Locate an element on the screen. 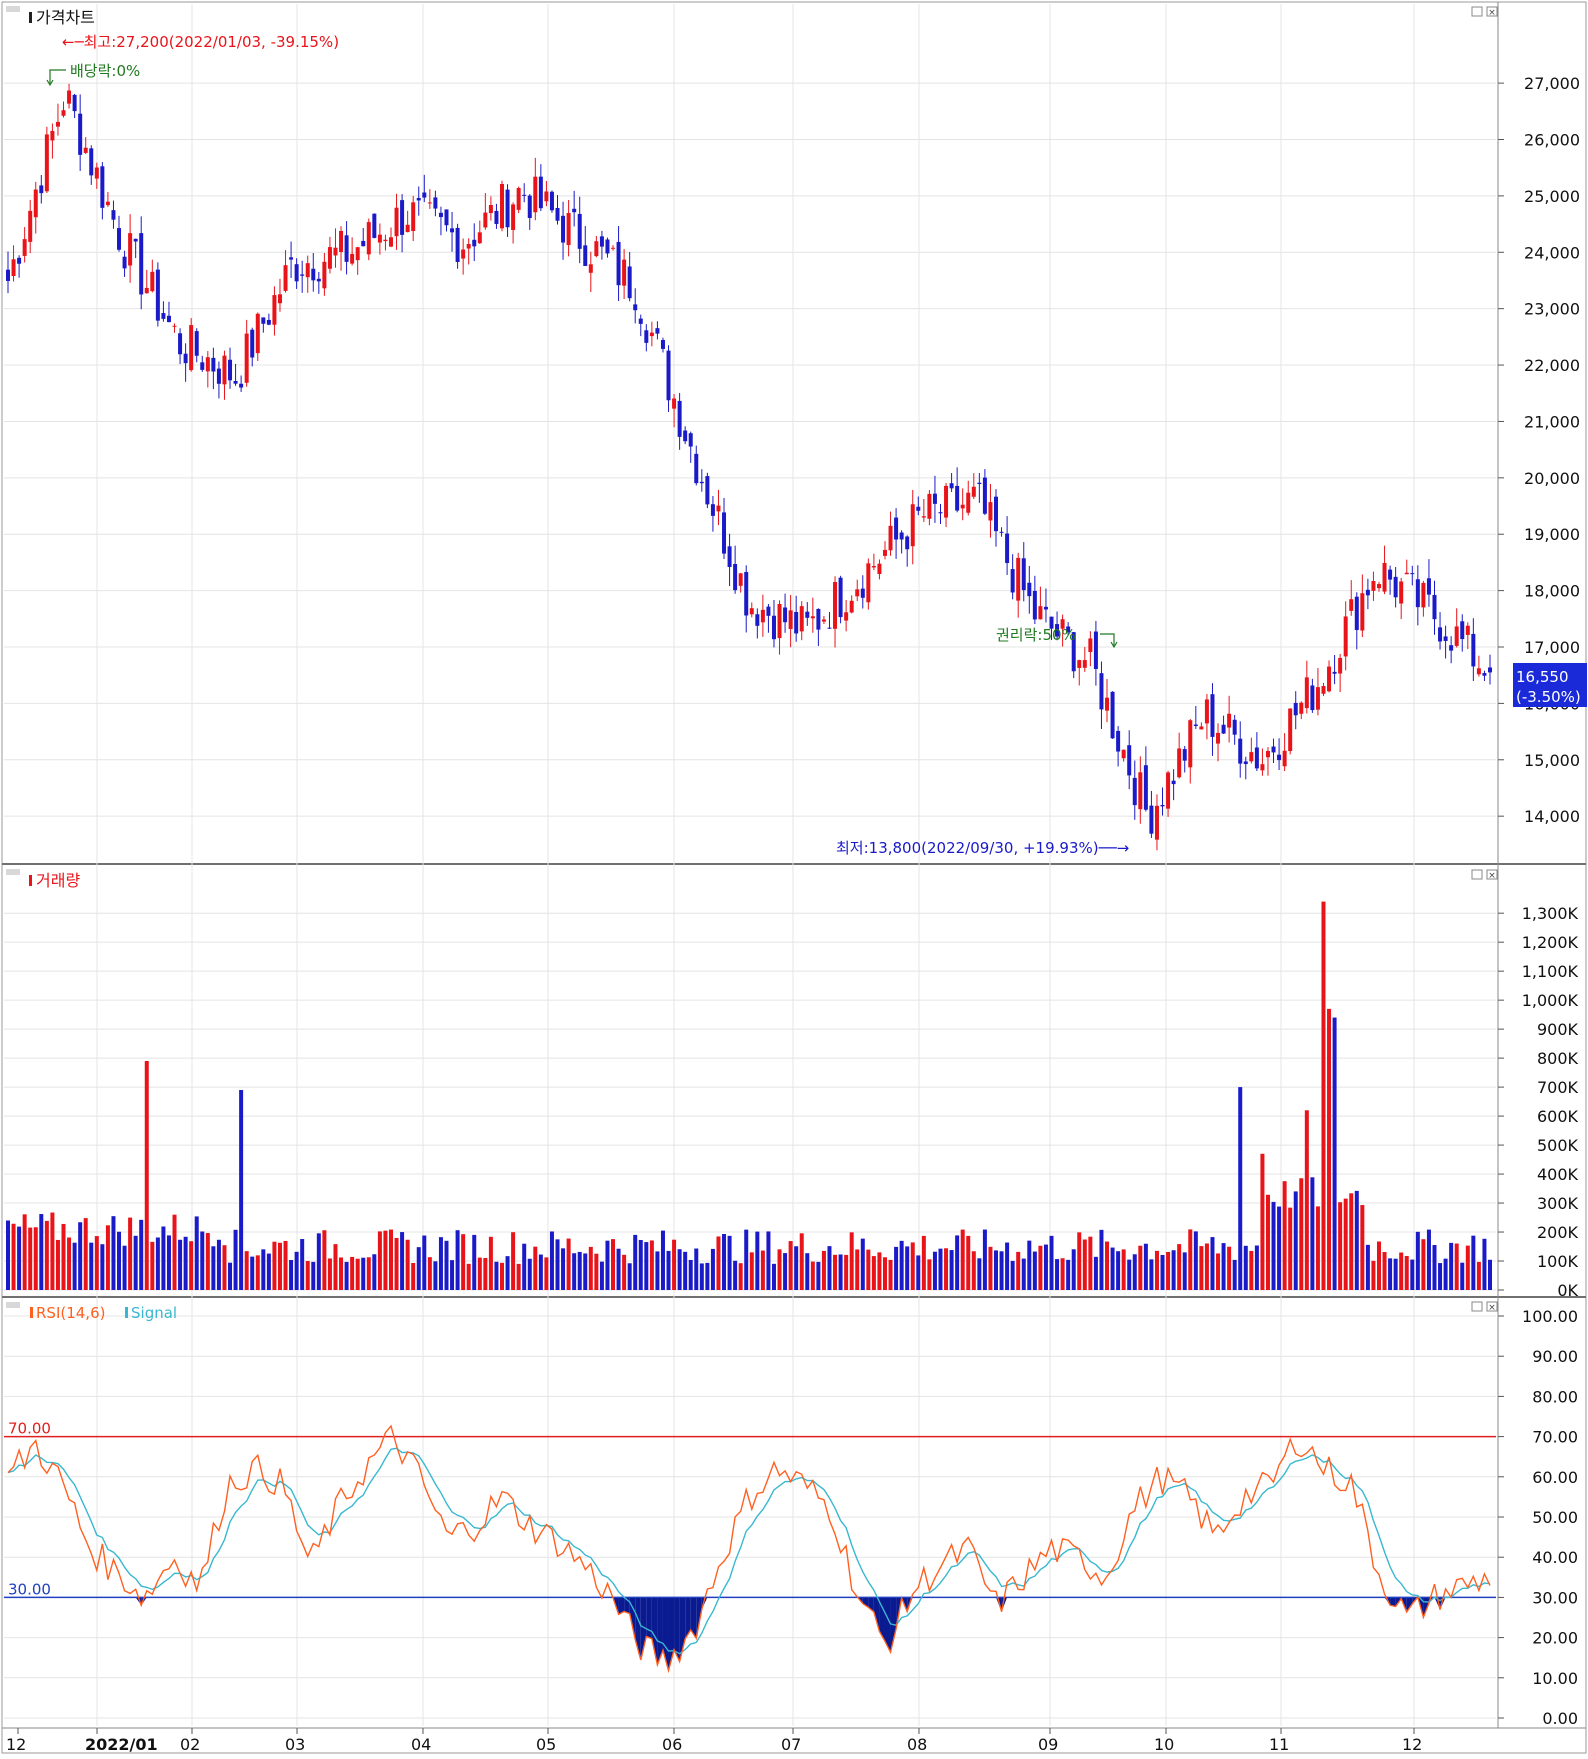 Image resolution: width=1588 pixels, height=1759 pixels. x-tick-label: 04 is located at coordinates (421, 1744).